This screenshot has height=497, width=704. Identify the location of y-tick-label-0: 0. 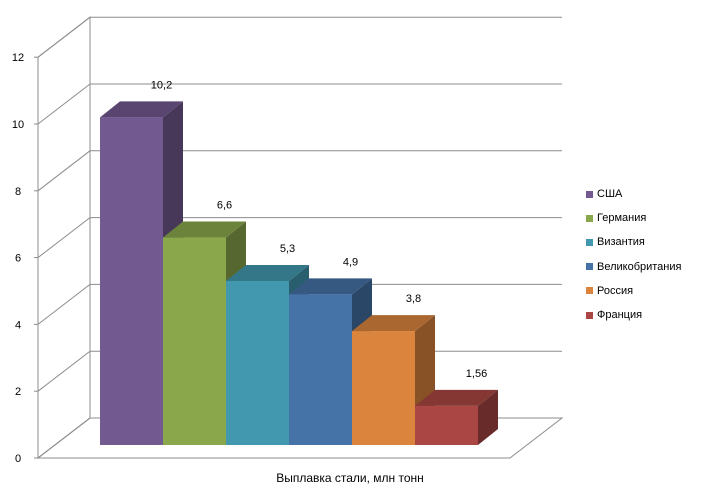
(18, 459).